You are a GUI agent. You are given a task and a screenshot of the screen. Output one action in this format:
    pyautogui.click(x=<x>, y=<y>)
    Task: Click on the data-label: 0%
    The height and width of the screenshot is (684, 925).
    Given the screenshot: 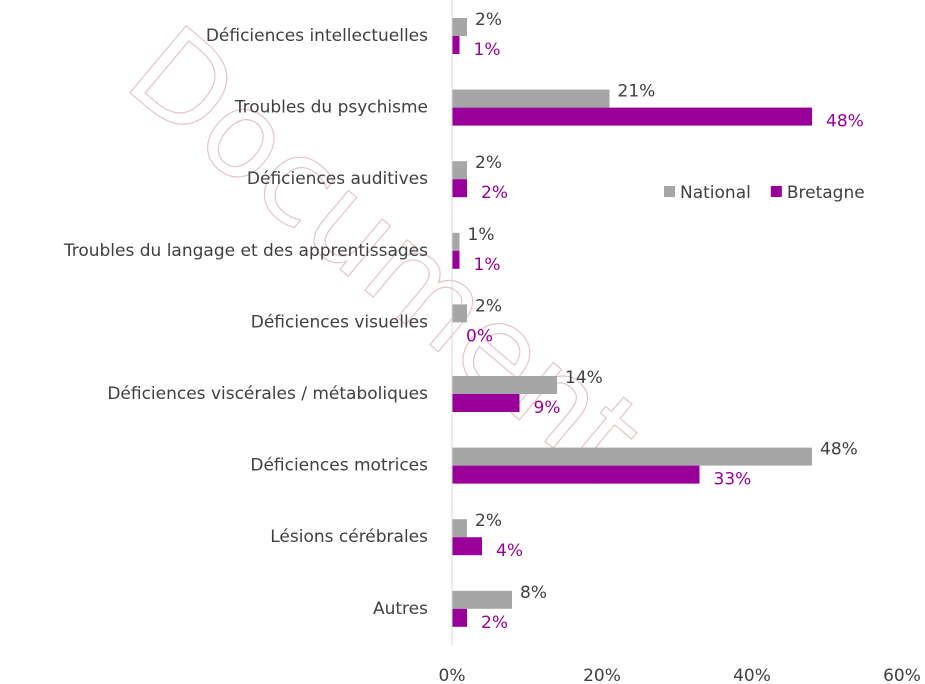 What is the action you would take?
    pyautogui.click(x=479, y=336)
    